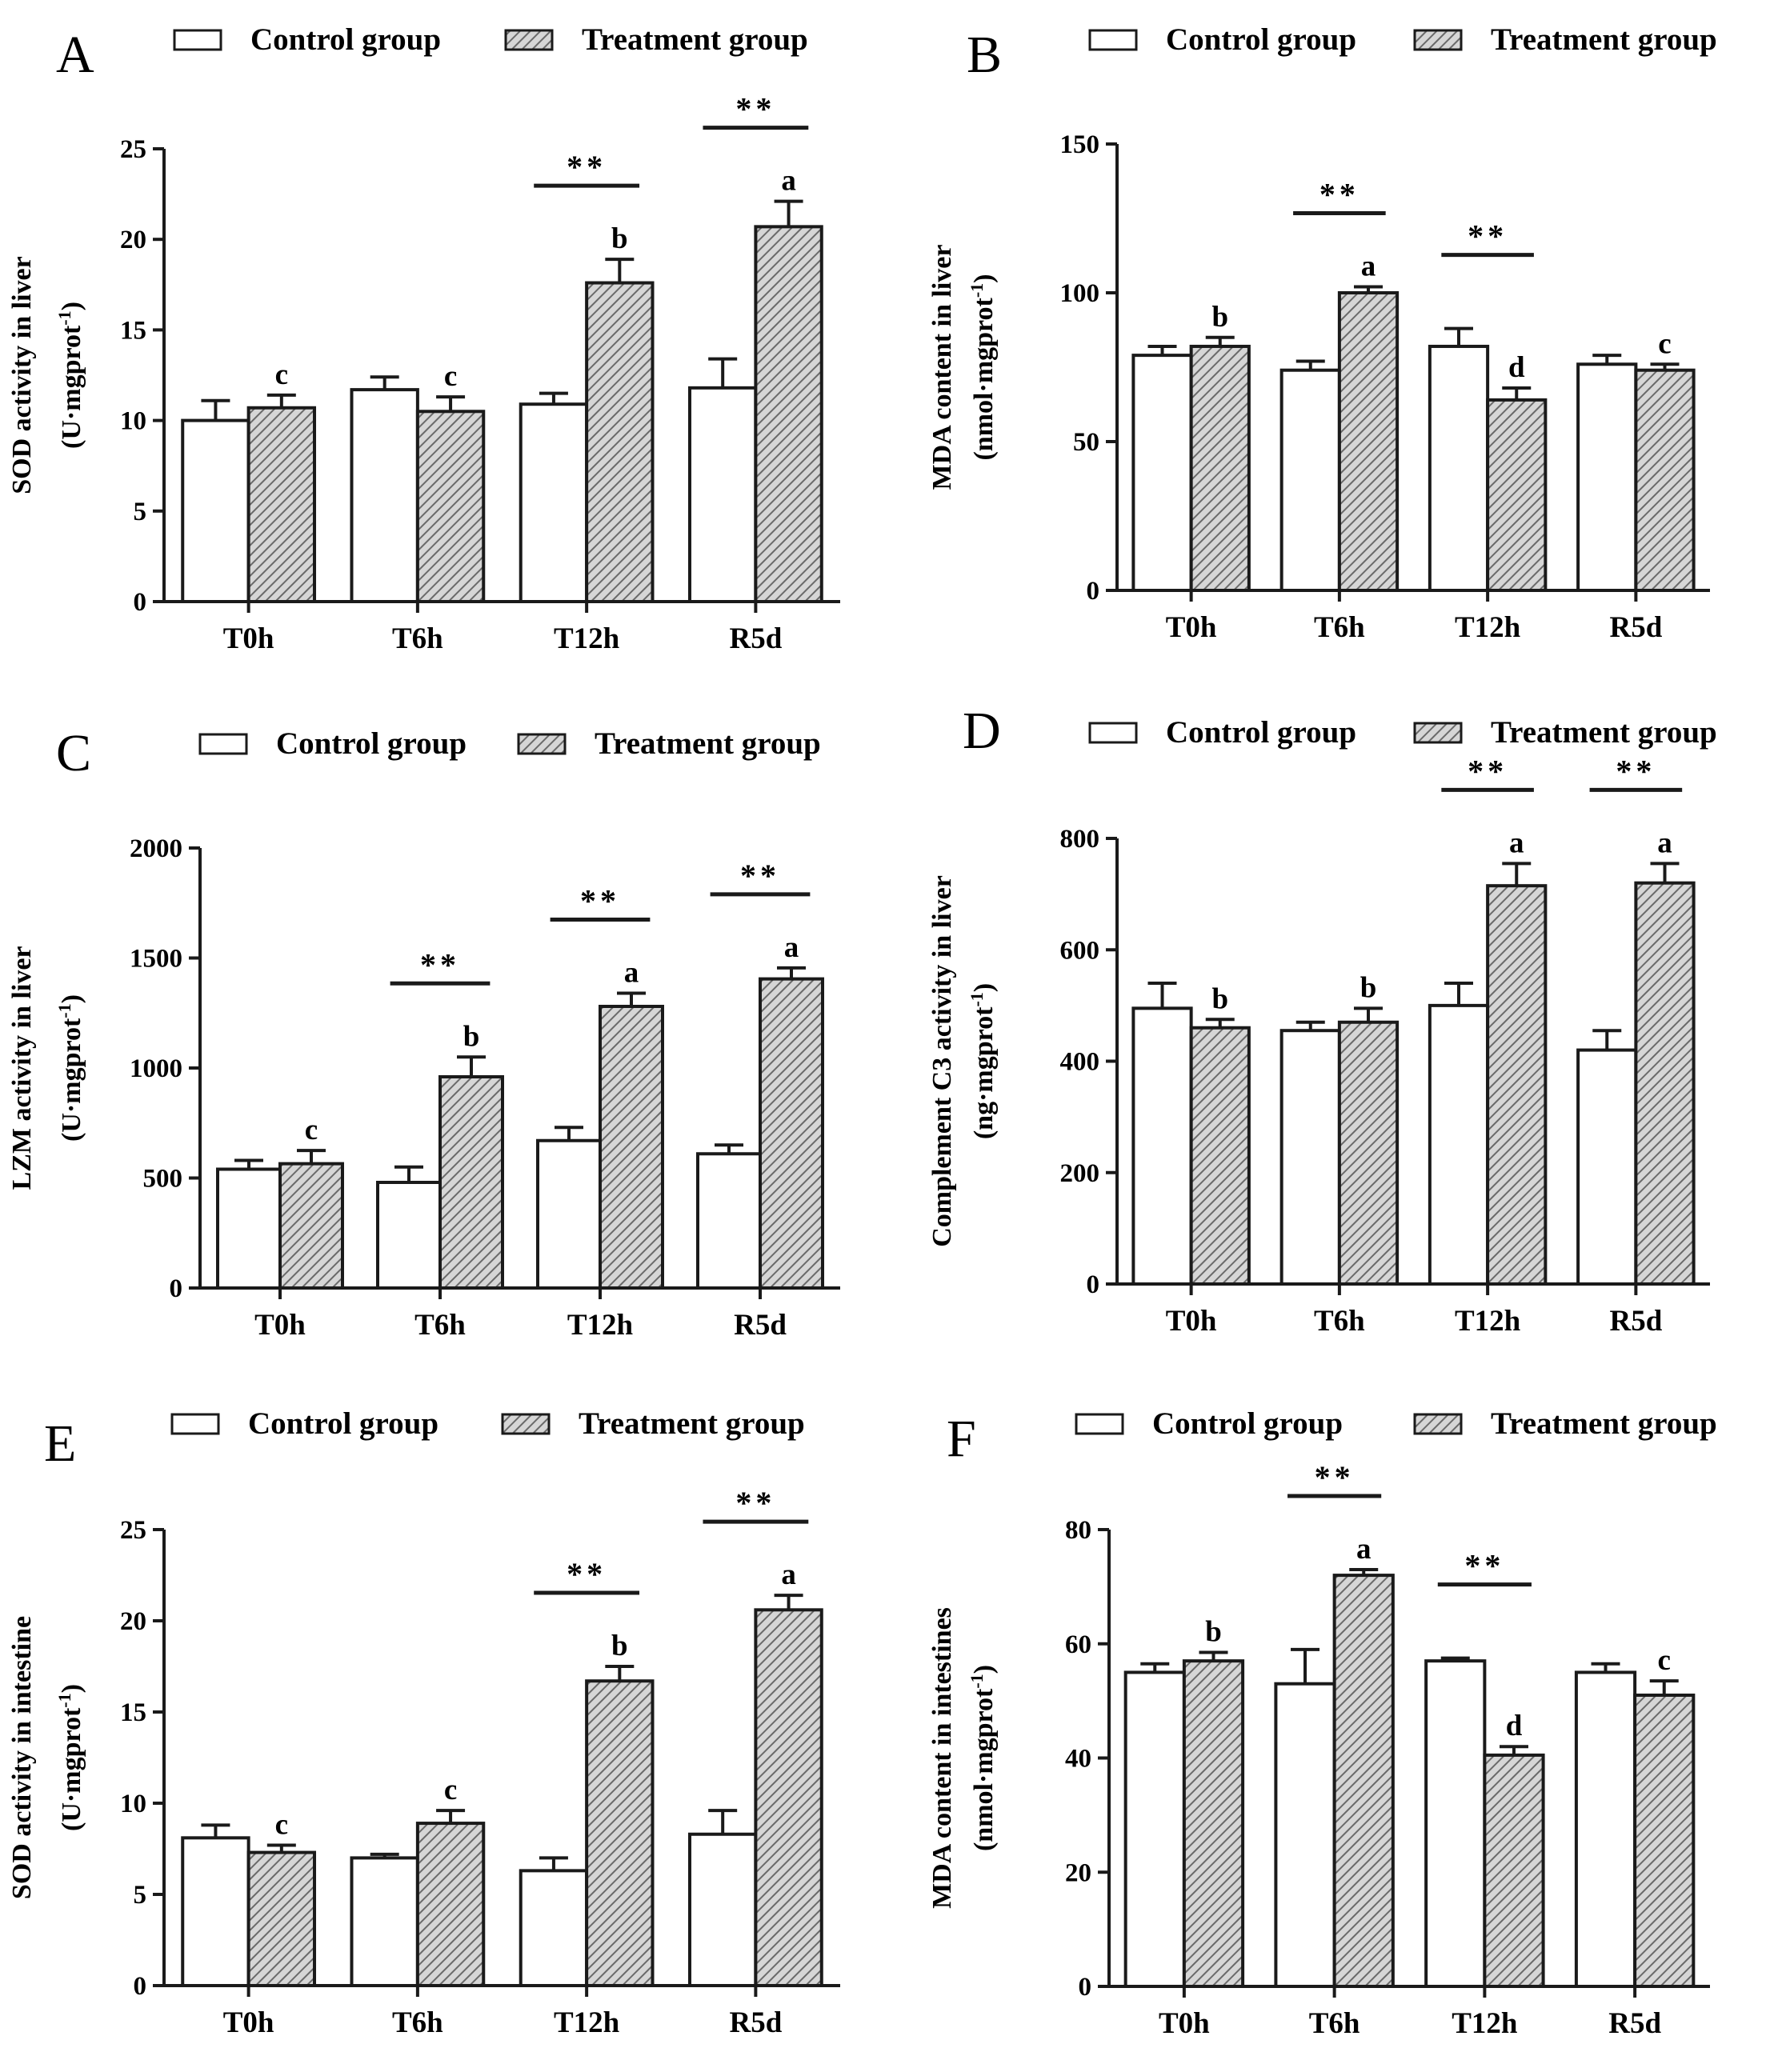 The image size is (1778, 2072). Describe the element at coordinates (982, 731) in the screenshot. I see `panel-letter: D` at that location.